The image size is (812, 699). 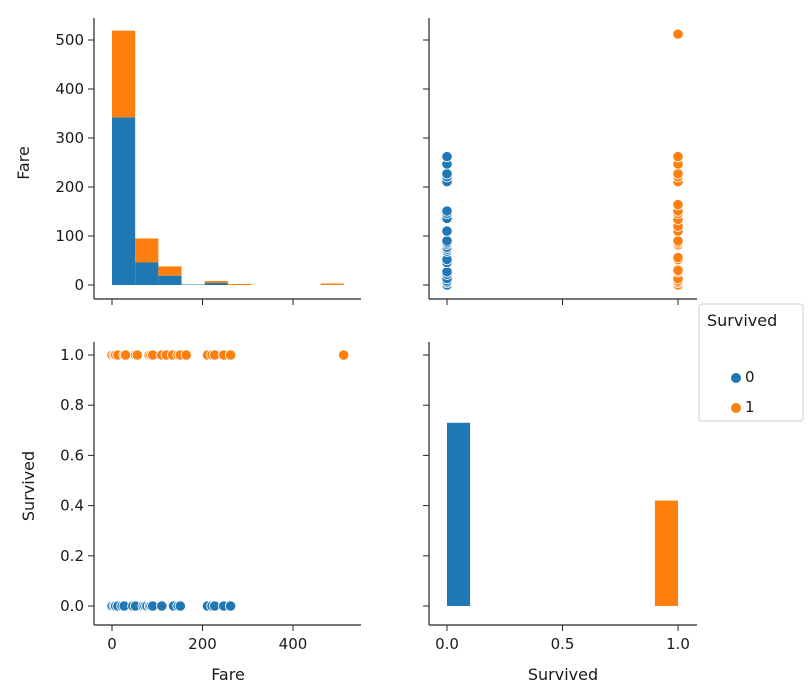 I want to click on scatter-bl-ytick-label-1: 0.2, so click(x=72, y=556).